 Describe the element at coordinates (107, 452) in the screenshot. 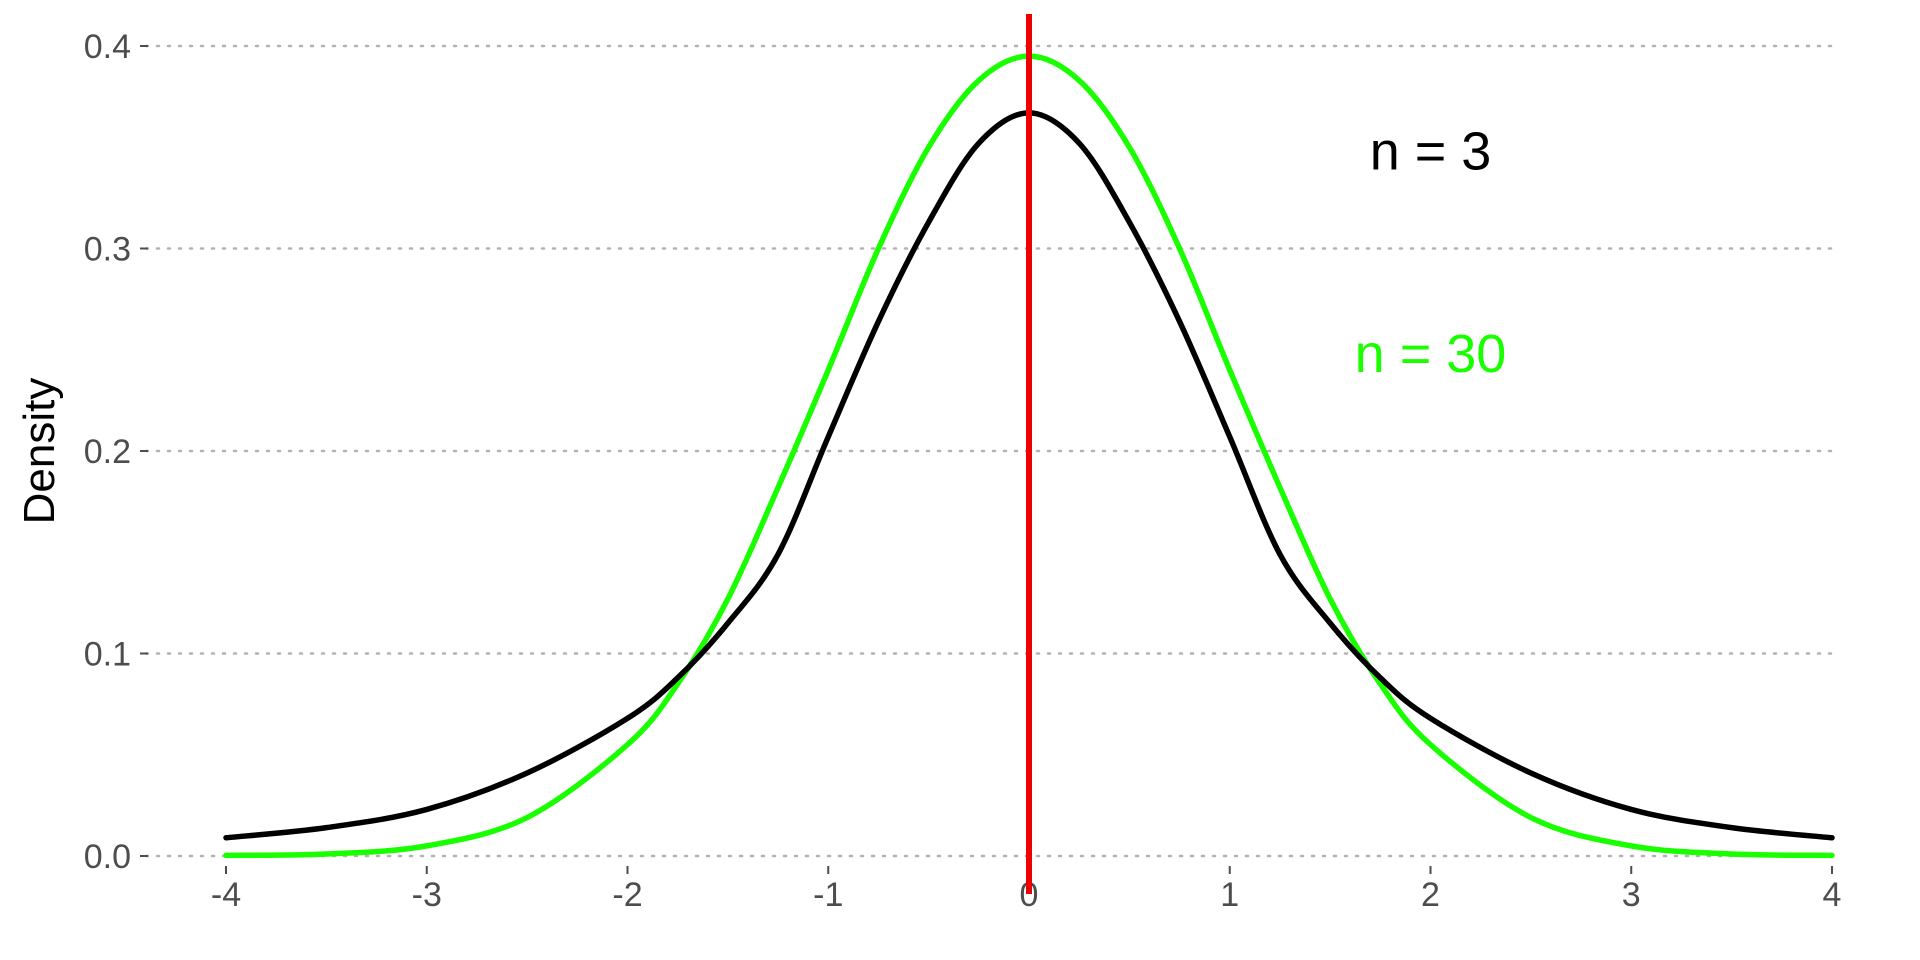

I see `y-tick-label-2: 0.2` at that location.